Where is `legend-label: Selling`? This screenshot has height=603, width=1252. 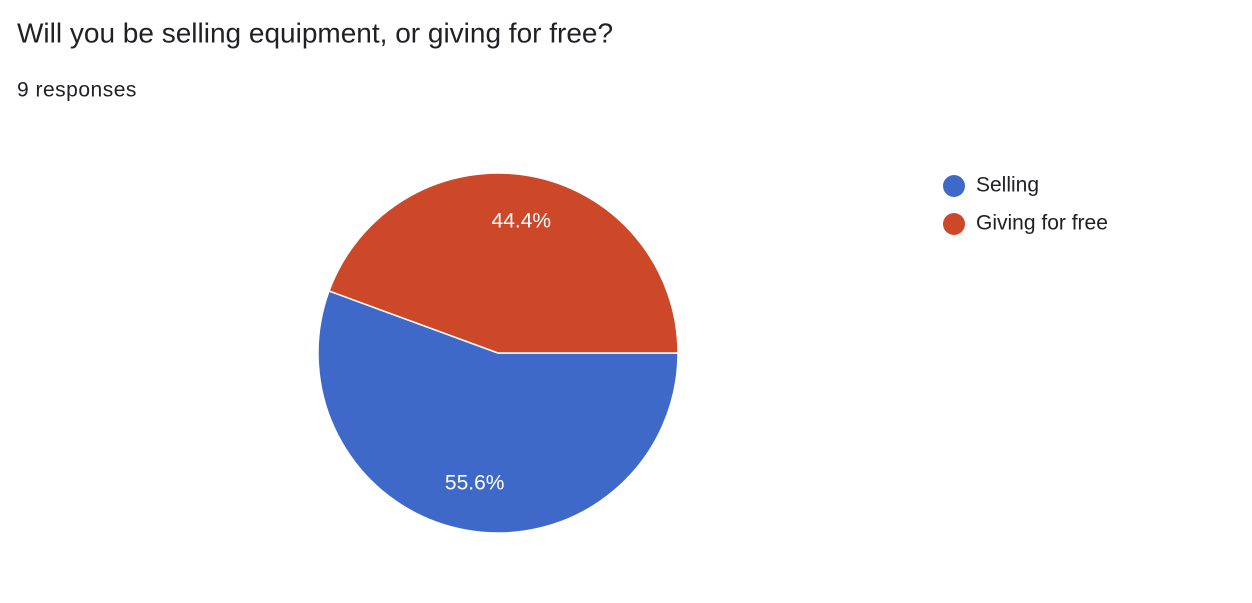 legend-label: Selling is located at coordinates (1007, 185).